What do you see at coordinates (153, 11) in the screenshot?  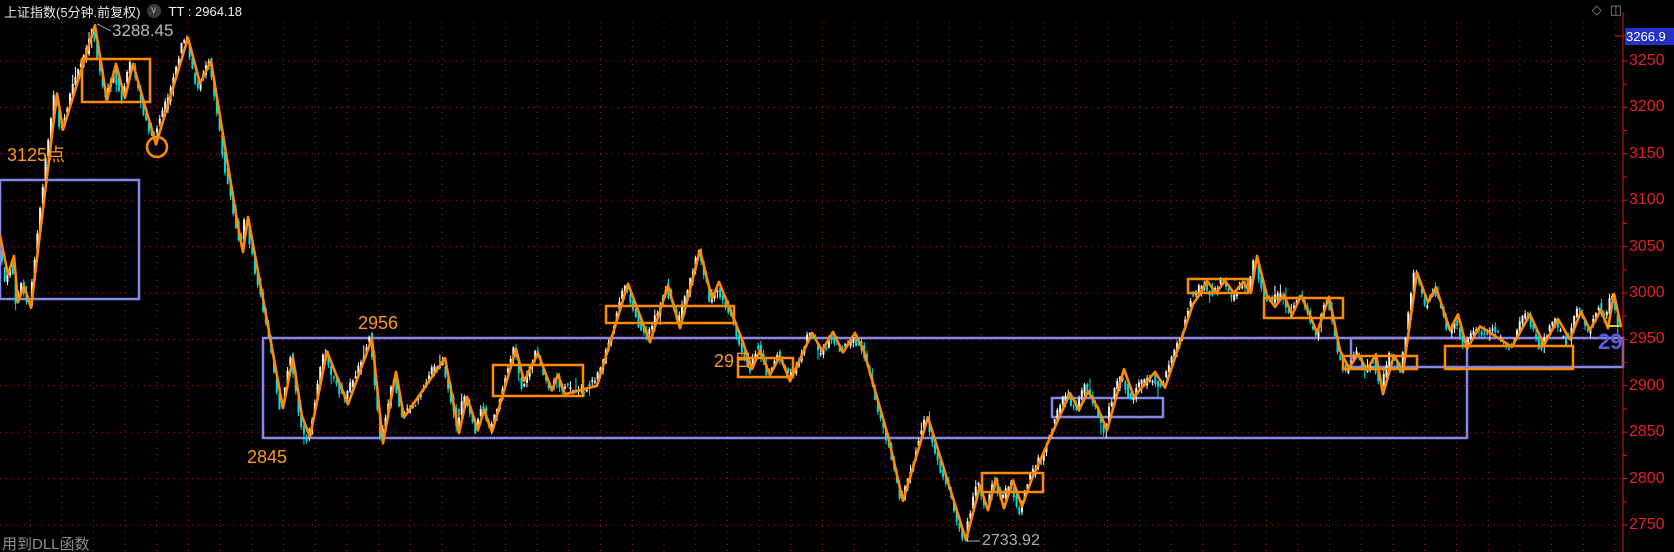 I see `chevron-down-icon: ∨` at bounding box center [153, 11].